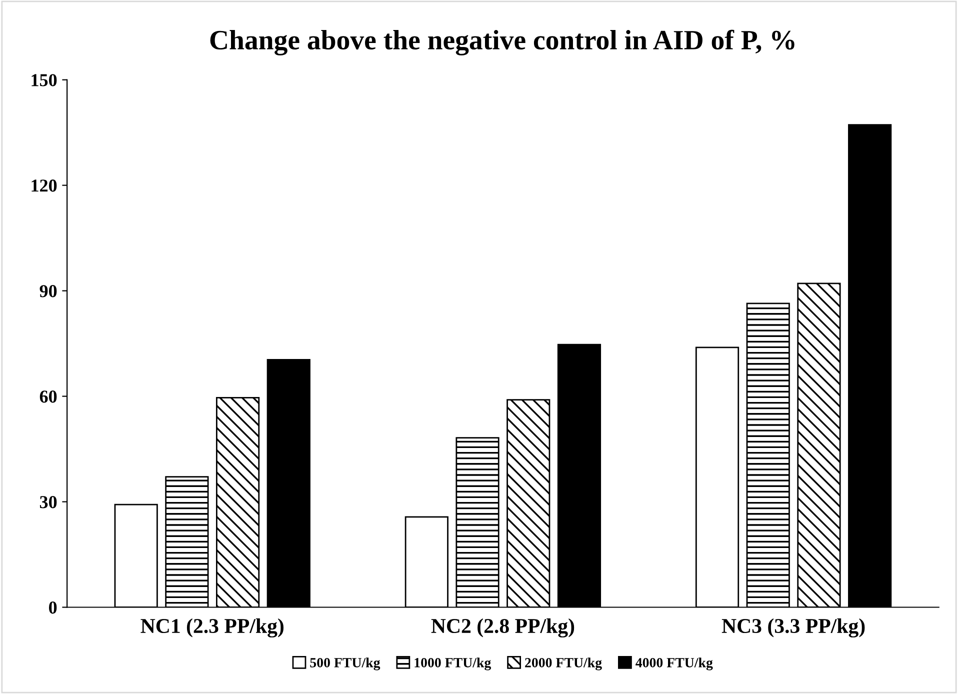 Image resolution: width=958 pixels, height=694 pixels. What do you see at coordinates (44, 80) in the screenshot?
I see `y-tick-label: 150` at bounding box center [44, 80].